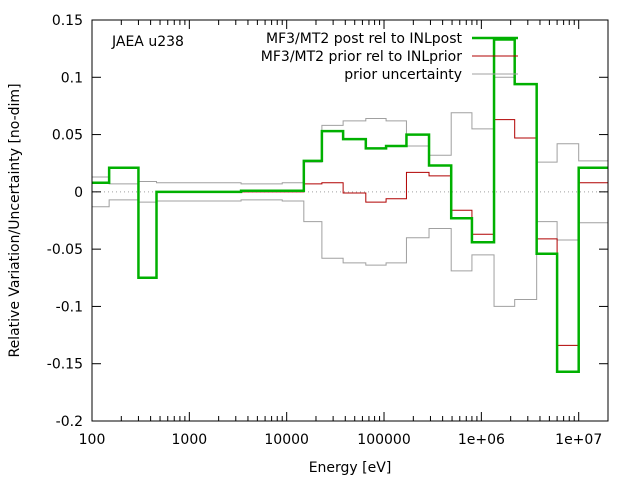 The height and width of the screenshot is (480, 640). I want to click on y-tick-label: 0, so click(78, 193).